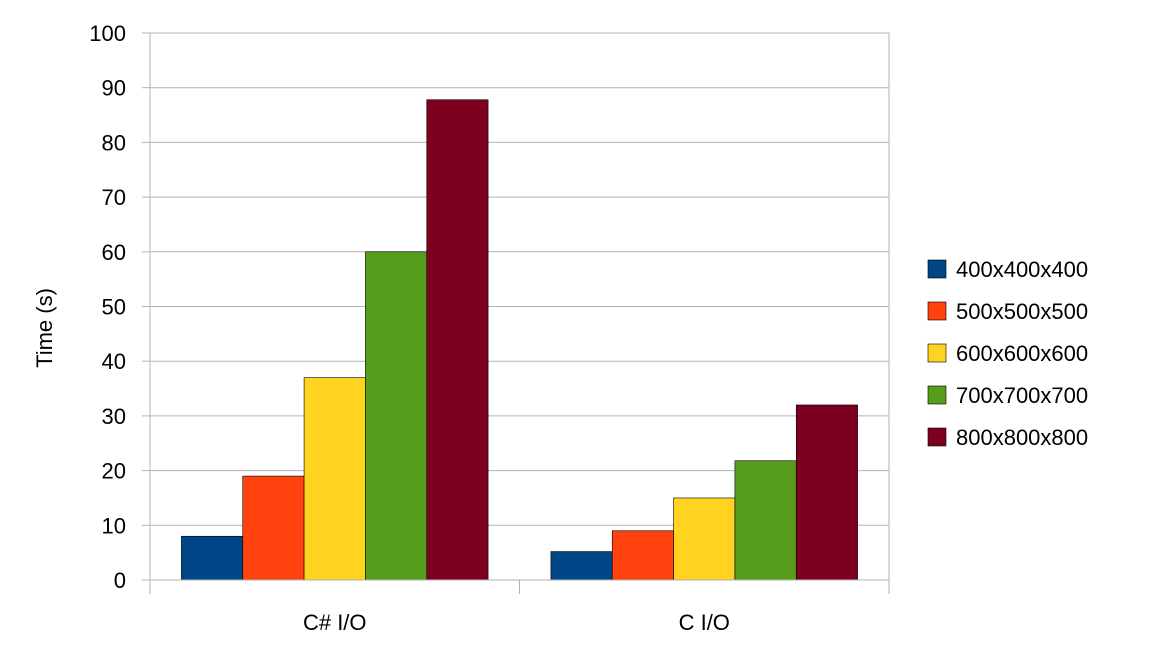 Image resolution: width=1152 pixels, height=664 pixels. Describe the element at coordinates (1022, 269) in the screenshot. I see `legend-label: 400x400x400` at that location.